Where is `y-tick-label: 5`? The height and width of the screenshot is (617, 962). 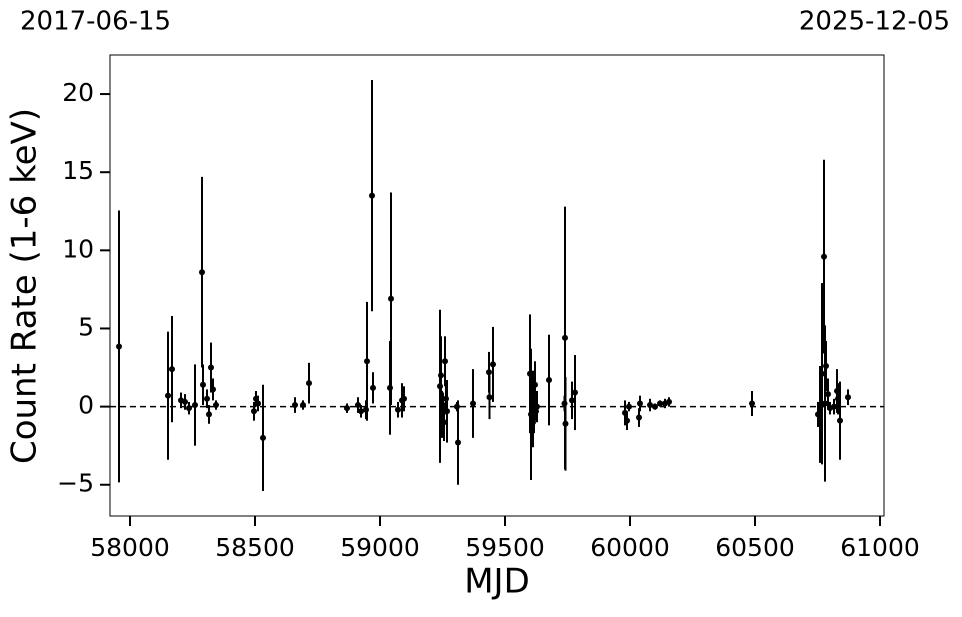 y-tick-label: 5 is located at coordinates (86, 326).